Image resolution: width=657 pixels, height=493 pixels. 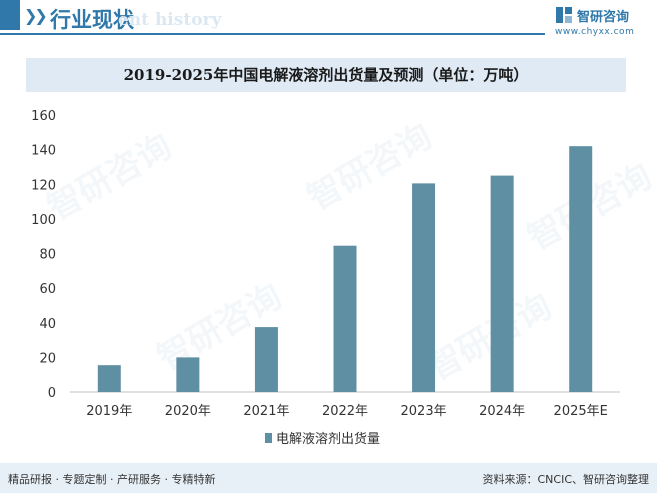 I want to click on header-accent-bar, so click(x=10, y=15).